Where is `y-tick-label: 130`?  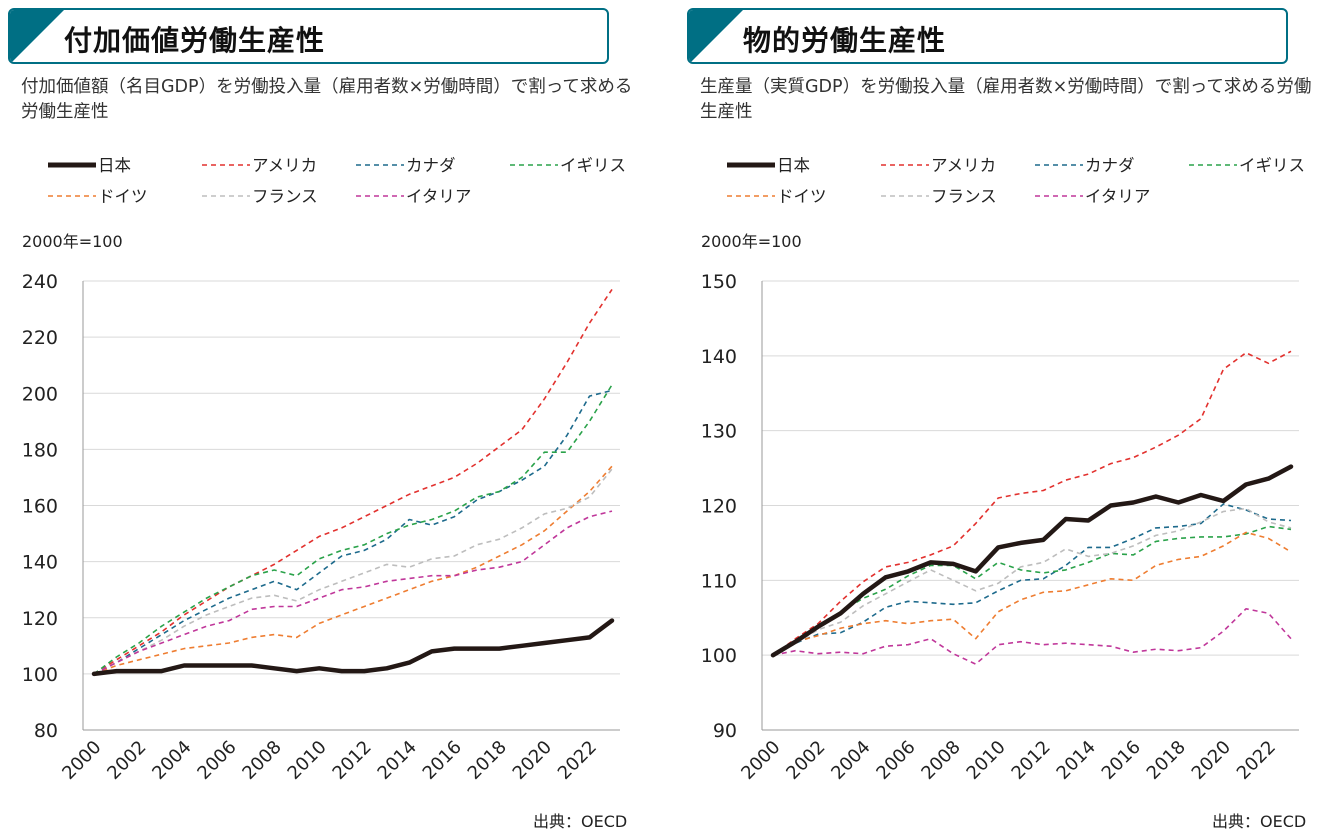
y-tick-label: 130 is located at coordinates (719, 432).